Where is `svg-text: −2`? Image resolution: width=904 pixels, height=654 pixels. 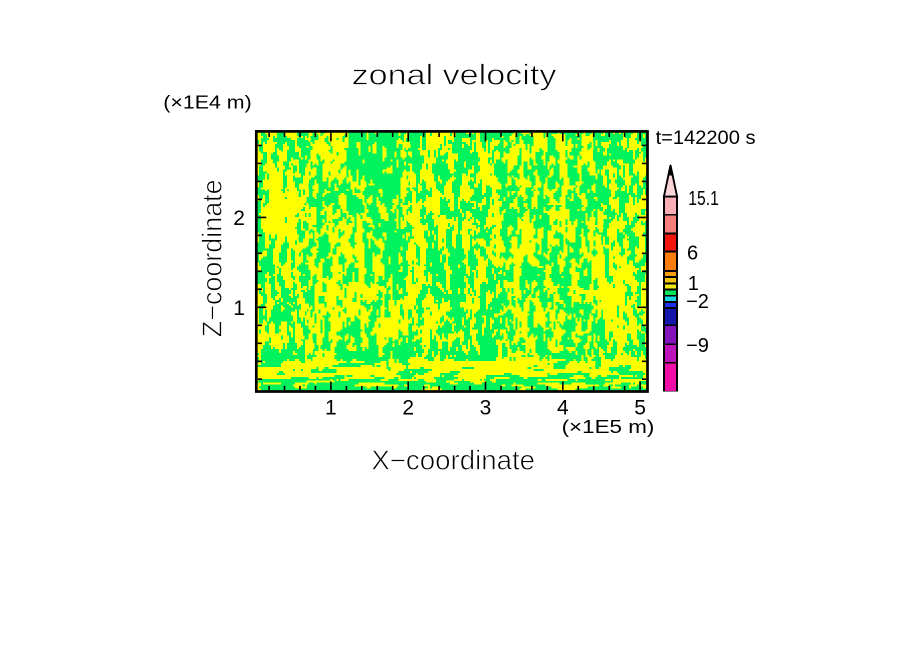 svg-text: −2 is located at coordinates (697, 302).